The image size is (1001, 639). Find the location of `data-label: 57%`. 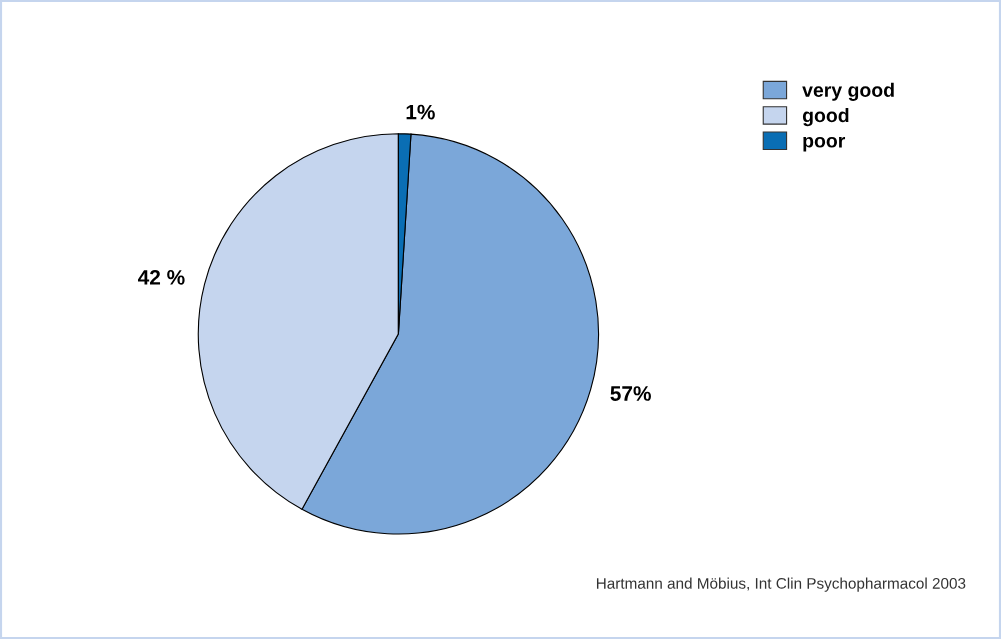

data-label: 57% is located at coordinates (630, 393).